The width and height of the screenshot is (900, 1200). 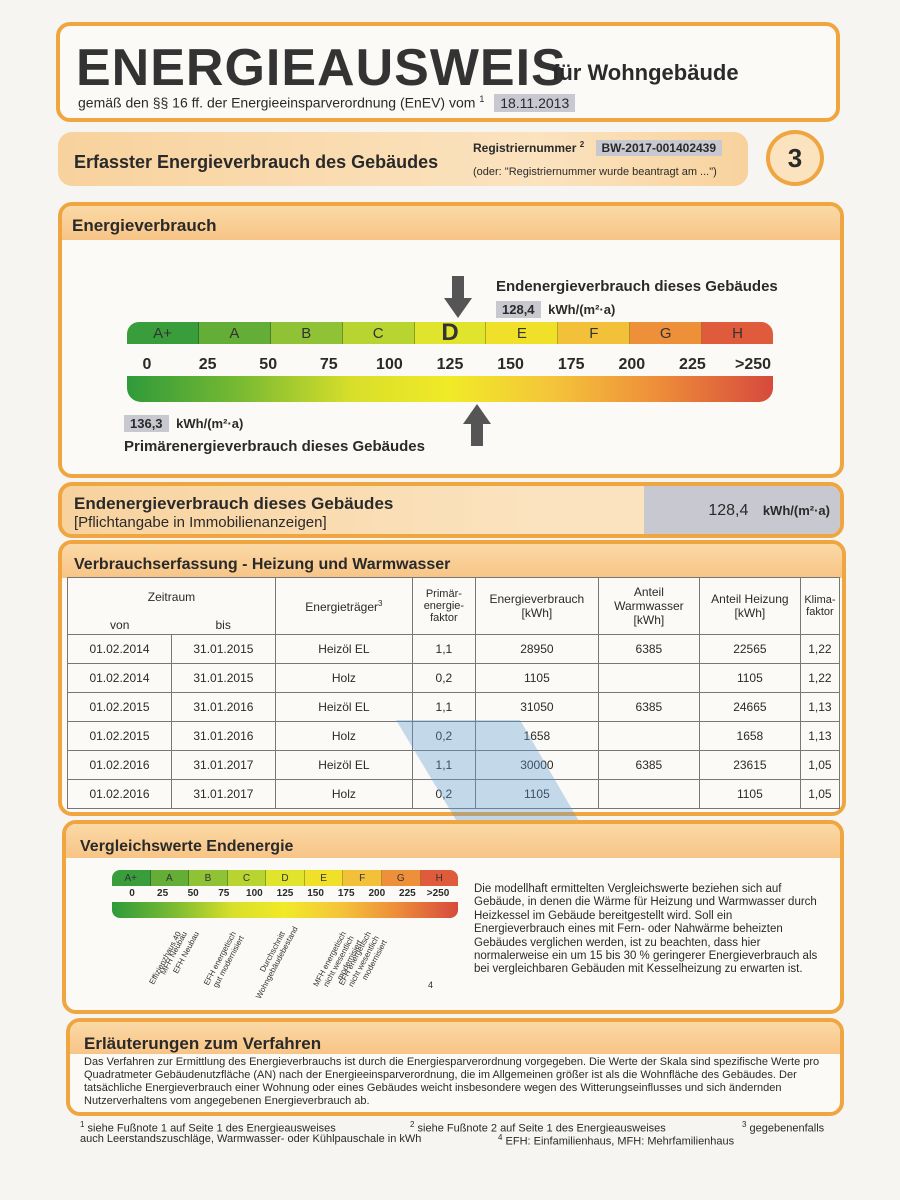 I want to click on end-arrow-down-icon, so click(x=458, y=297).